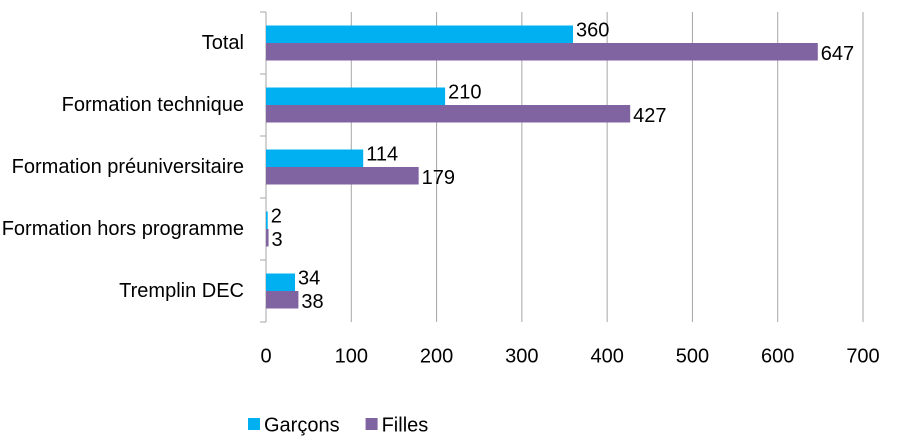  What do you see at coordinates (222, 43) in the screenshot?
I see `y-tick-label: Total` at bounding box center [222, 43].